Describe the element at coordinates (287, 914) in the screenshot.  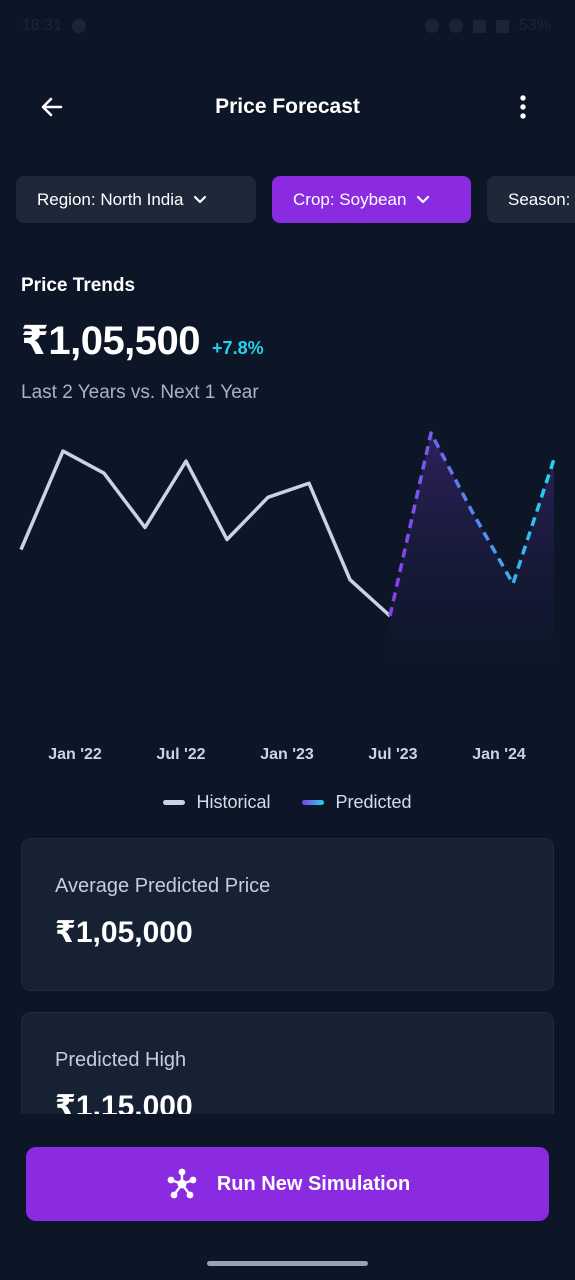
I see `average-price-card: Average Predicted Price ₹1,05,000` at that location.